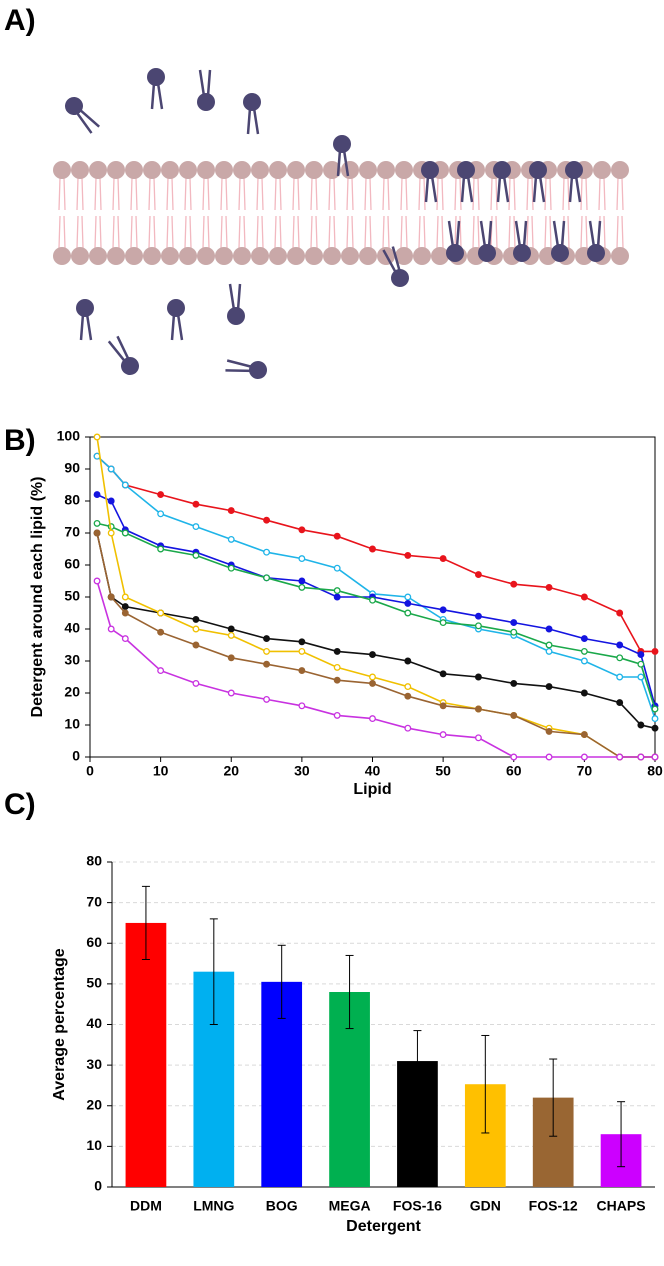  I want to click on x-axis-title: Lipid, so click(372, 789).